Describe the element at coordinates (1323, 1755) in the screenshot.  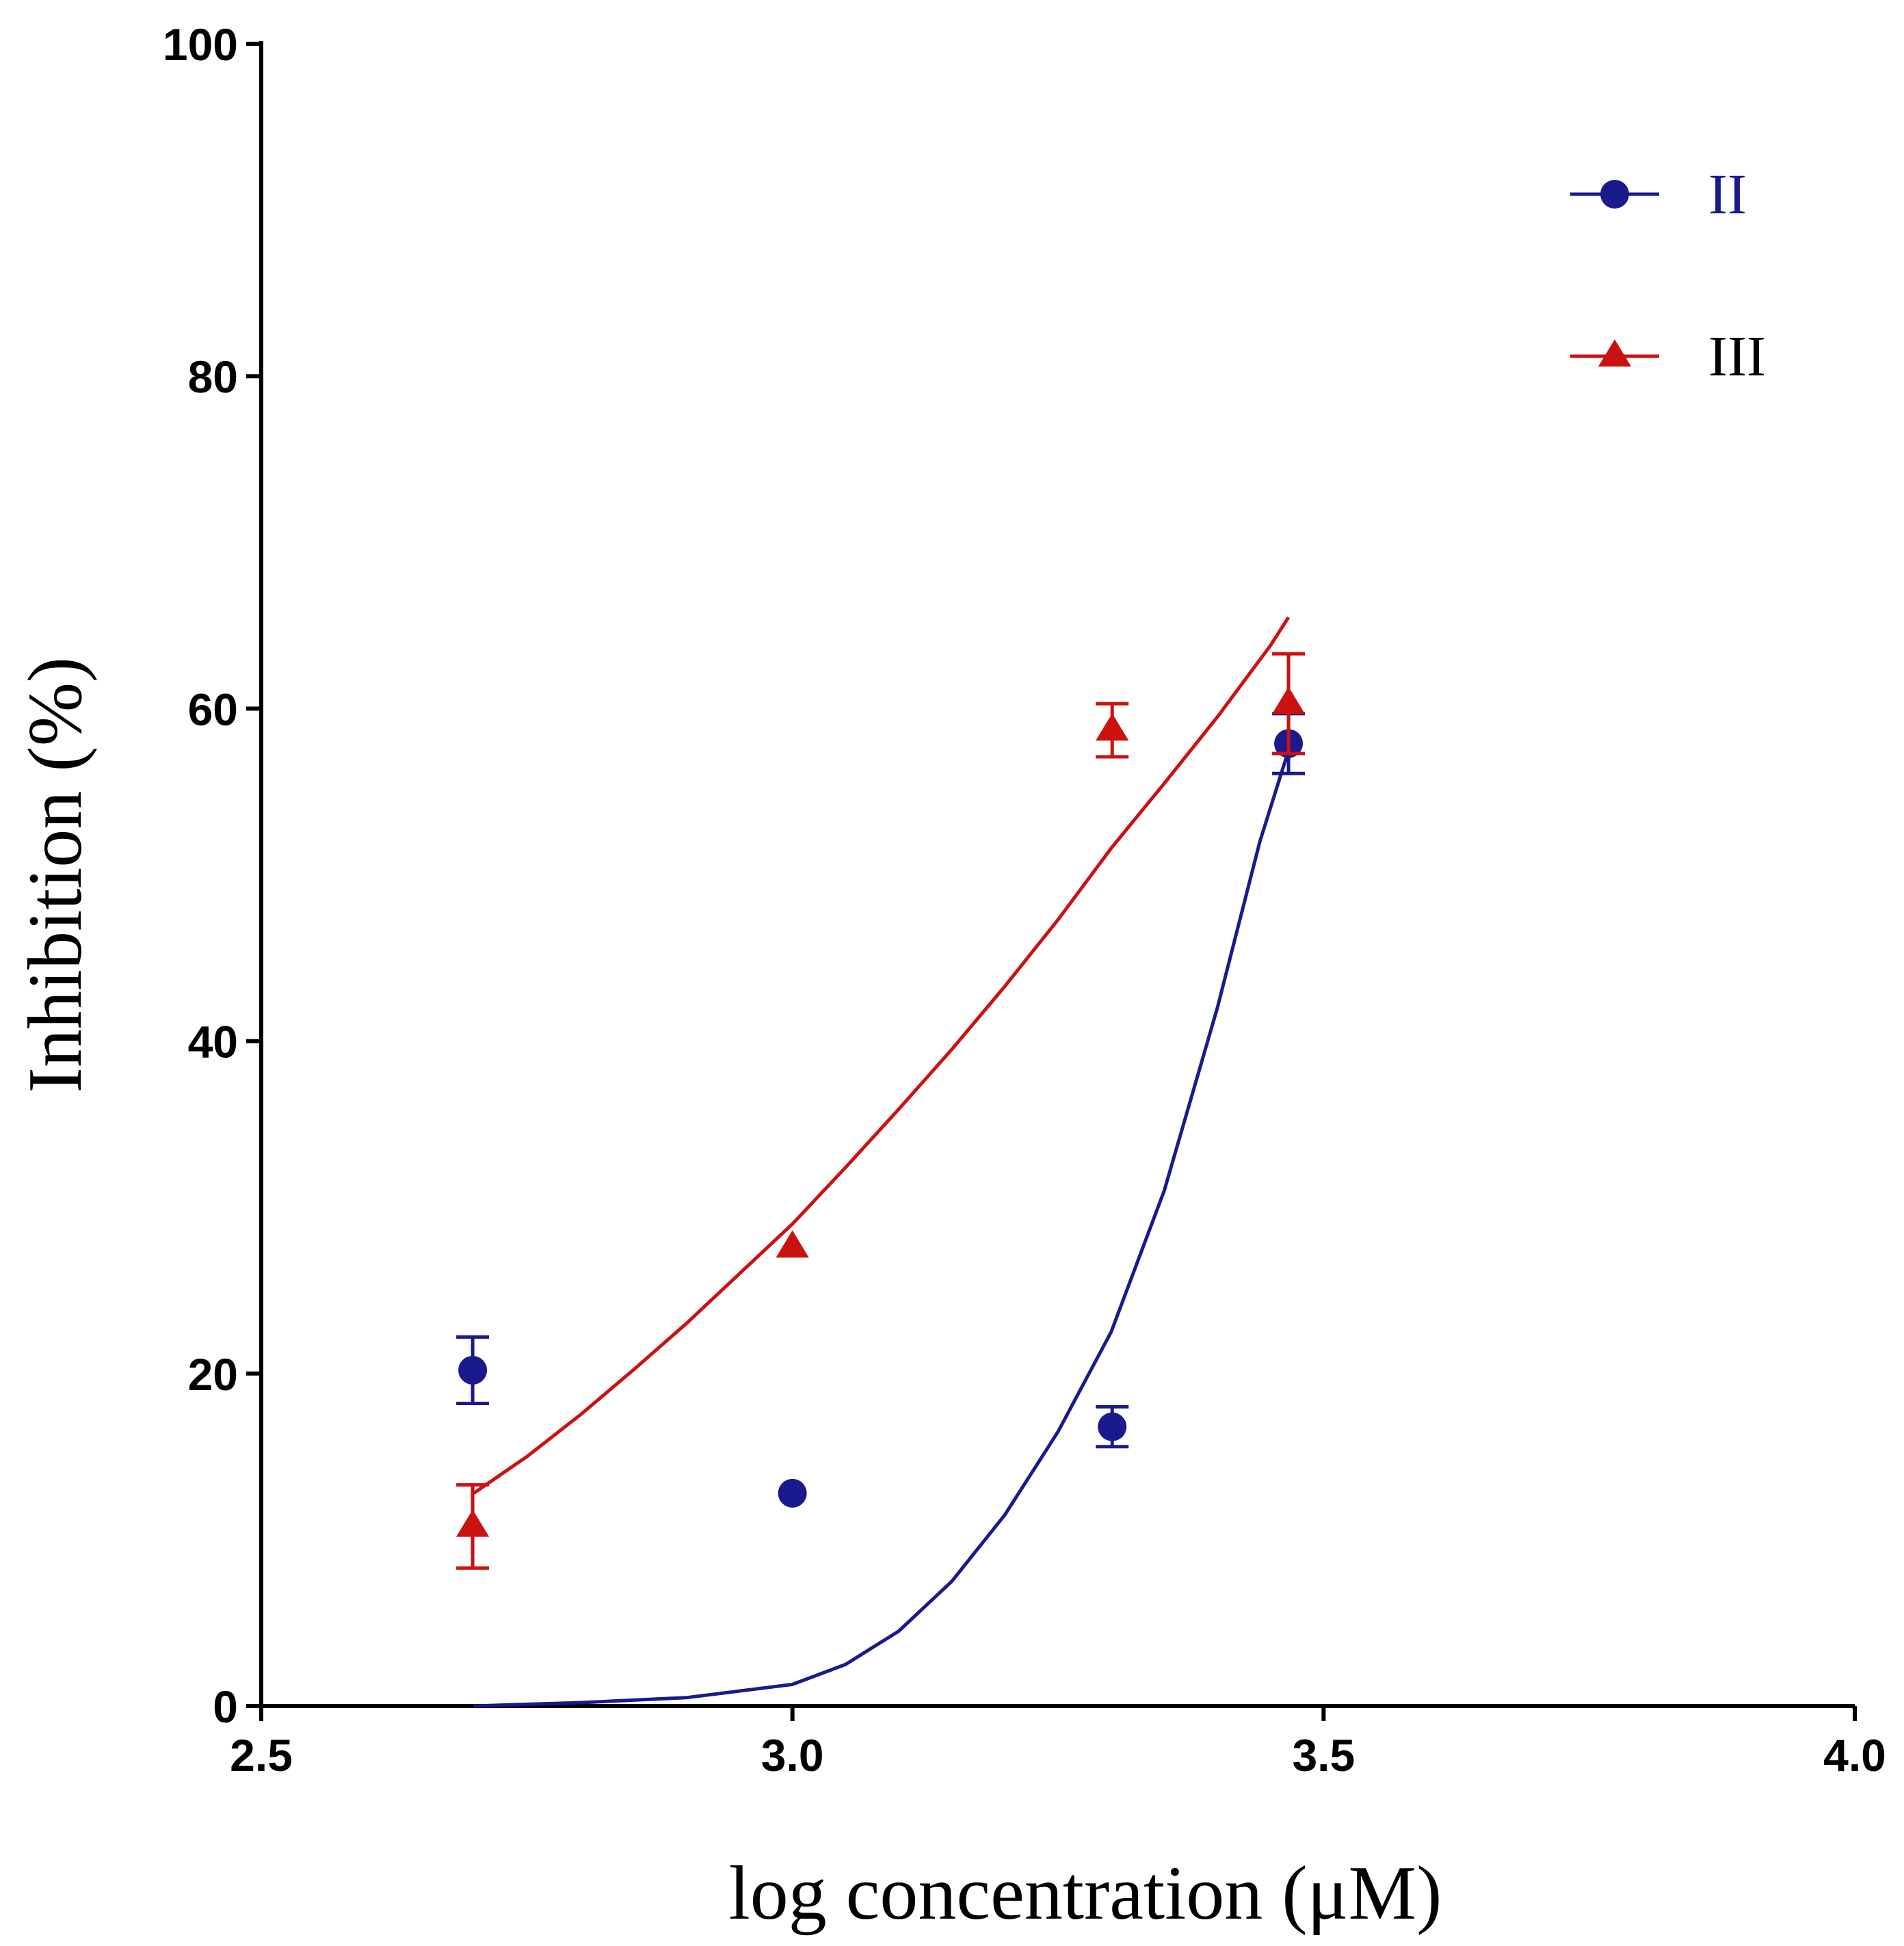
I see `x-tick-label: 3.5` at that location.